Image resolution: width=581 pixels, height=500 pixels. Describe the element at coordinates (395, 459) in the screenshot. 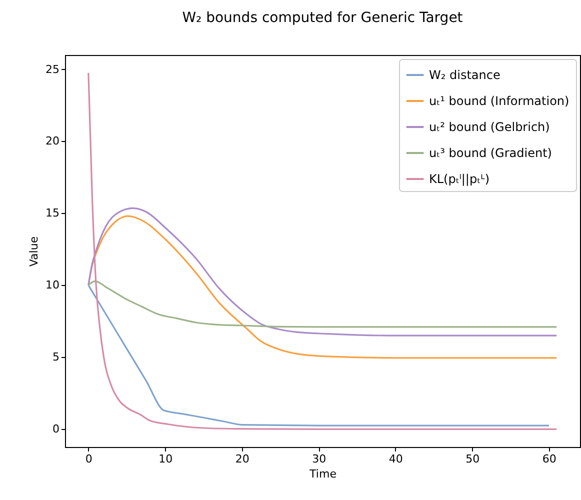

I see `x-tick-label: 40` at that location.